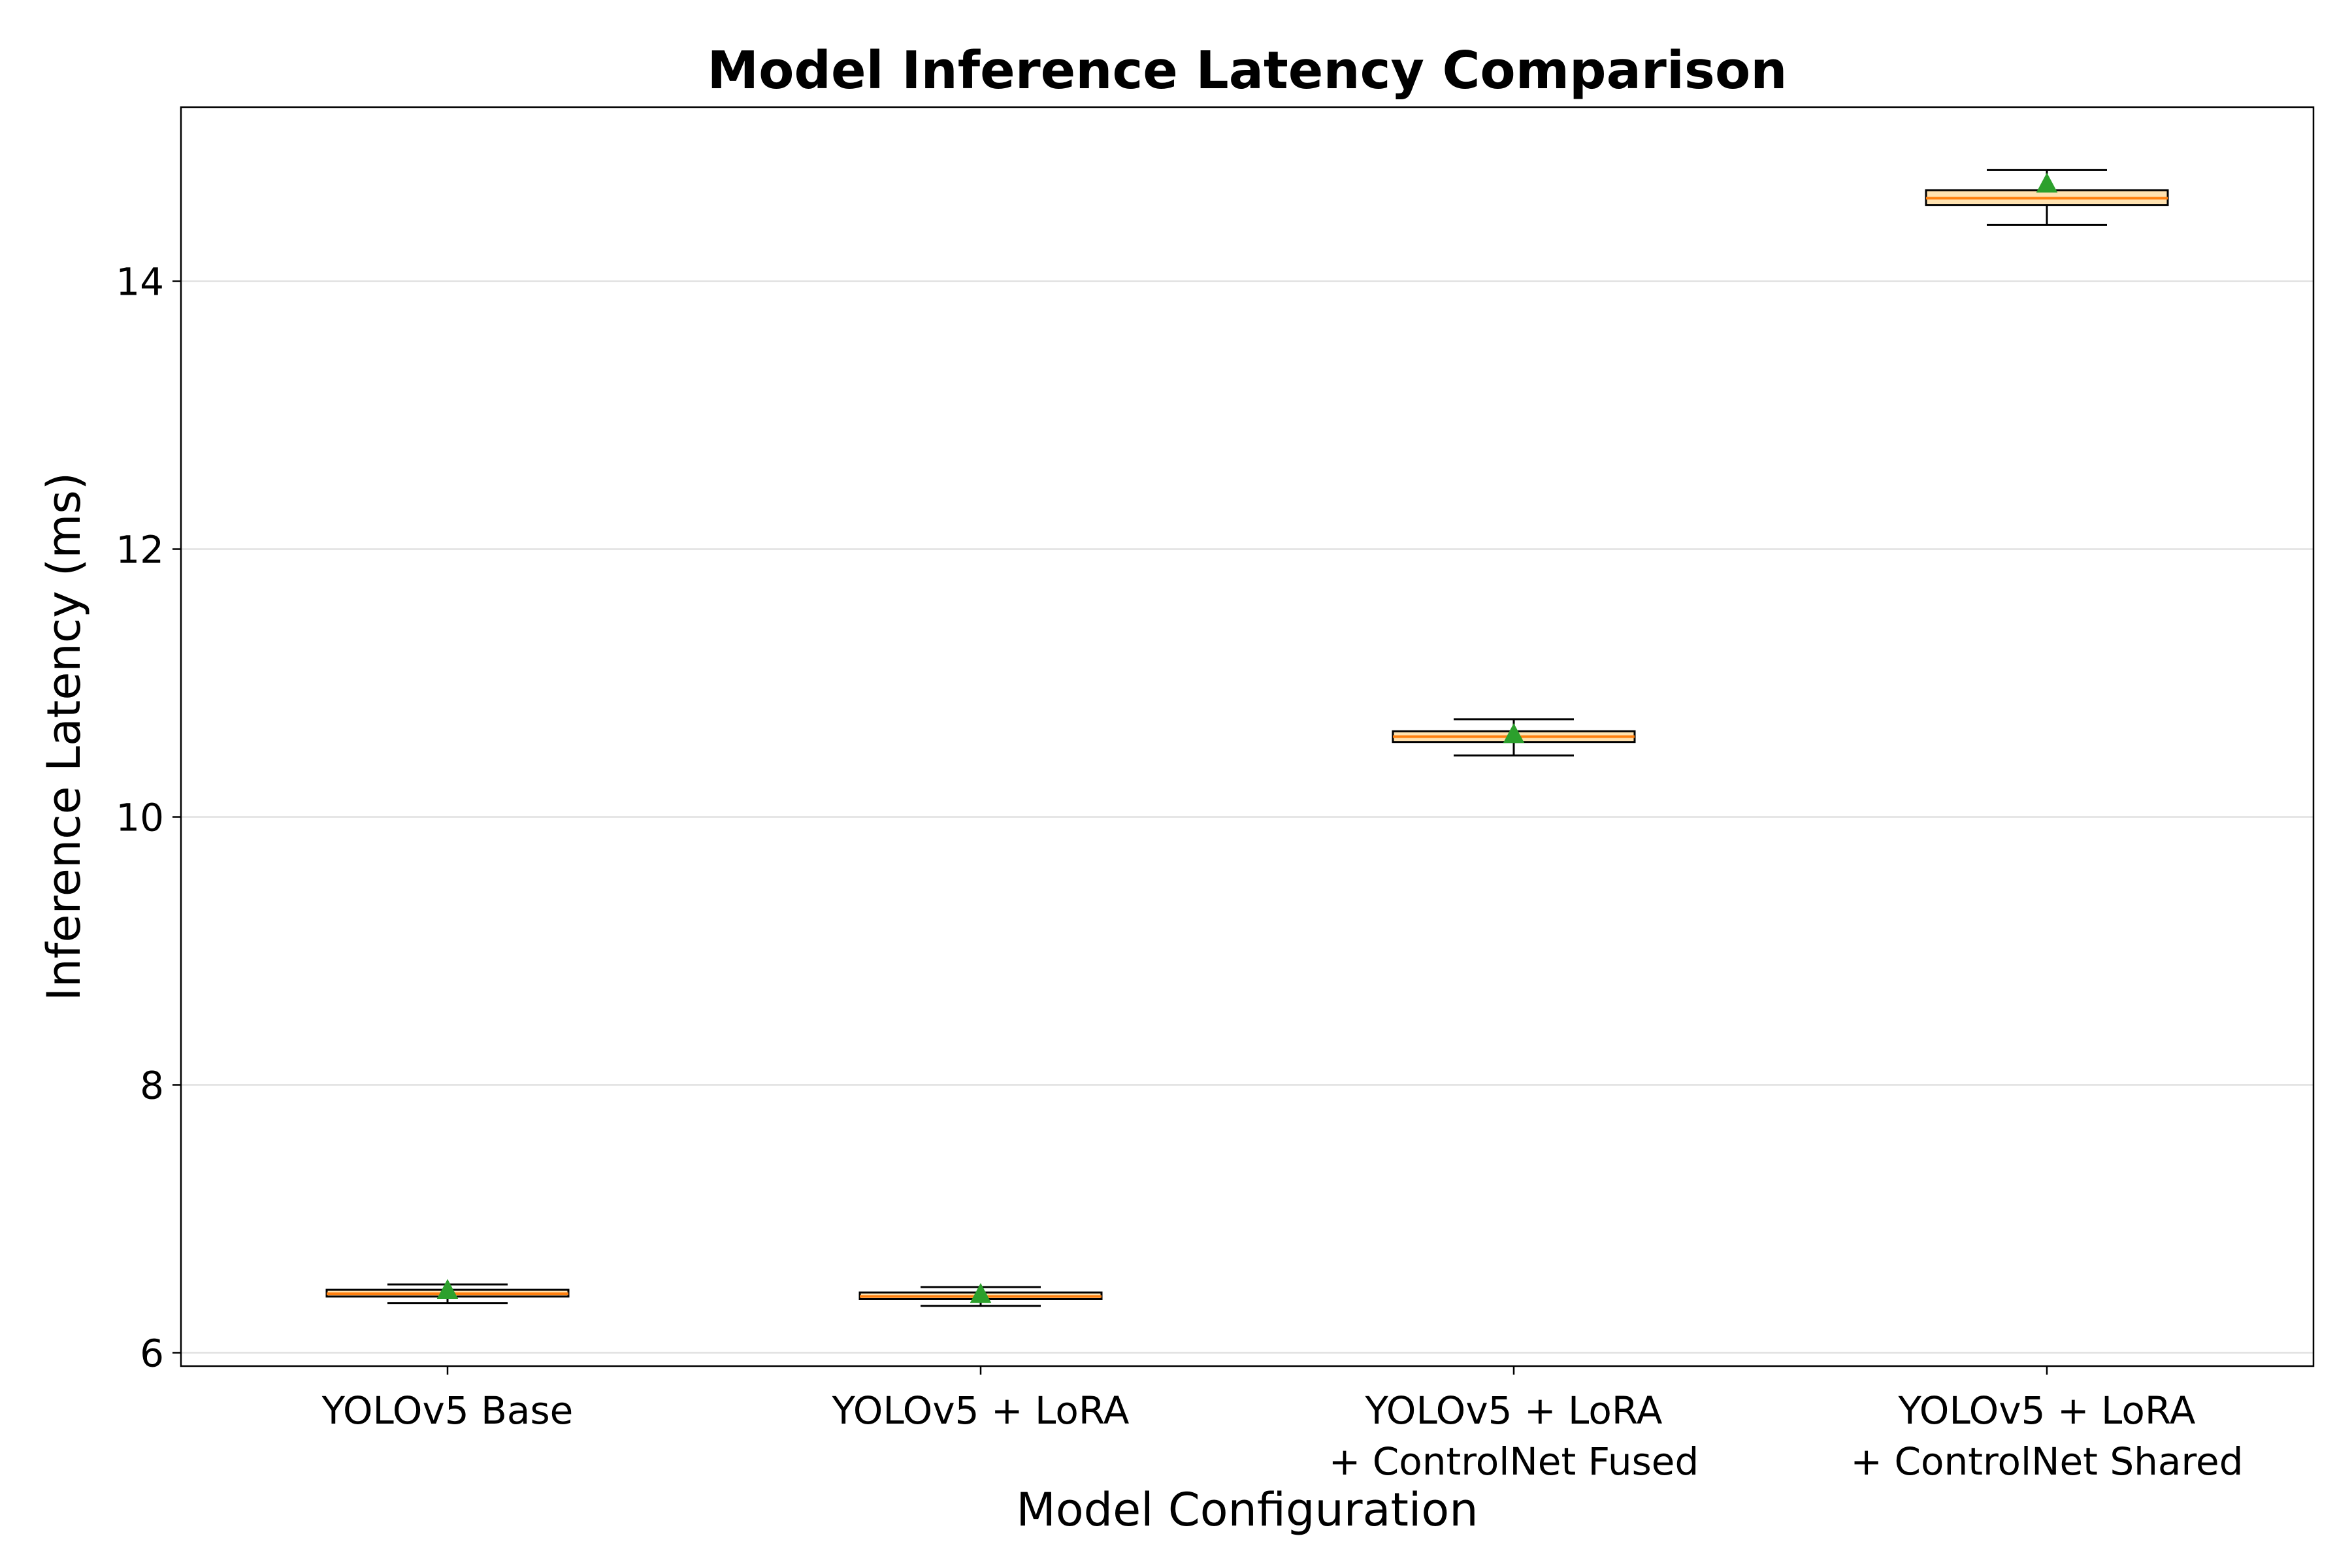 The height and width of the screenshot is (1568, 2352). Describe the element at coordinates (1514, 1461) in the screenshot. I see `x-tick-label-line: + ControlNet Fused` at that location.